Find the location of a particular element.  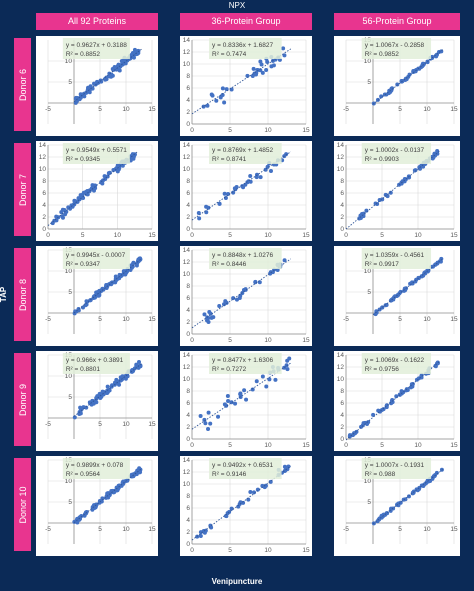

equation-label: y = 1.0002x - 0.0137 is located at coordinates (395, 150).